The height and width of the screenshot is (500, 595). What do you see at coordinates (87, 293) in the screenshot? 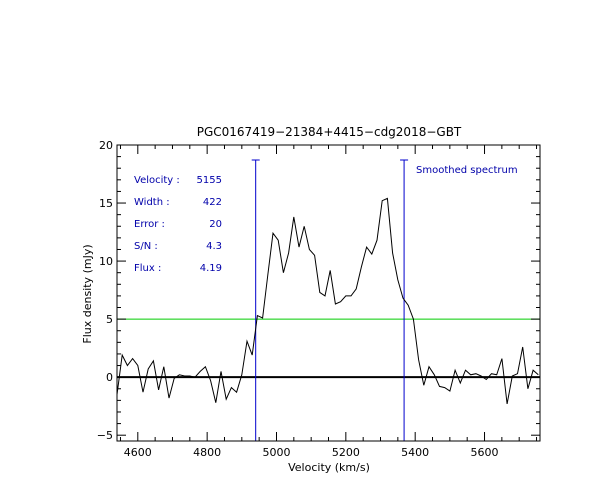
I see `y-axis-label: Flux density (mJy)` at bounding box center [87, 293].